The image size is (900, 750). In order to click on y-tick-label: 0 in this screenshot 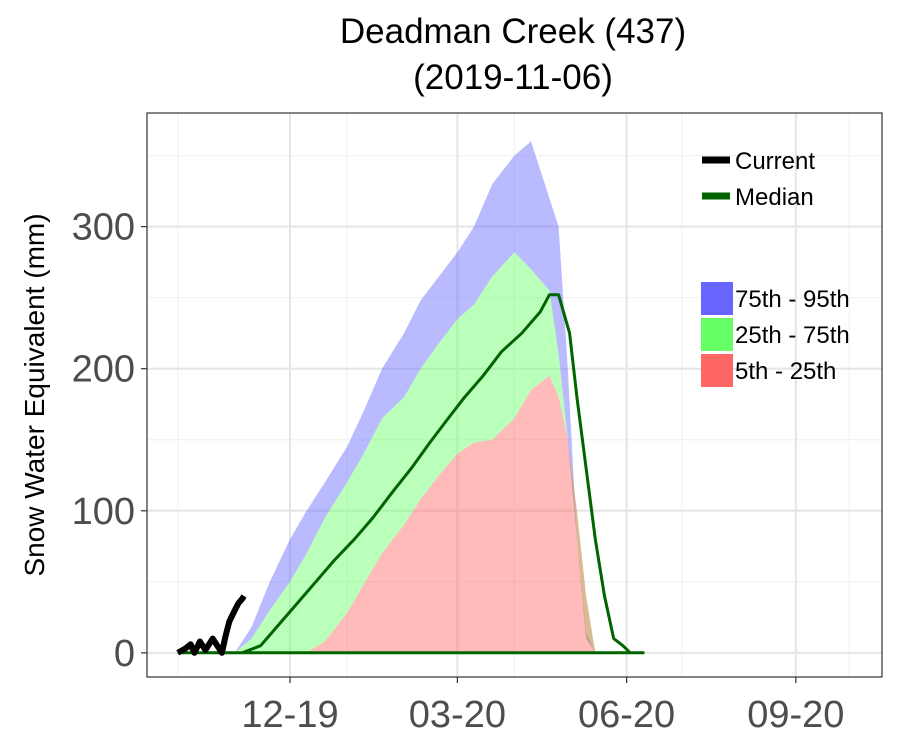, I will do `click(124, 654)`.